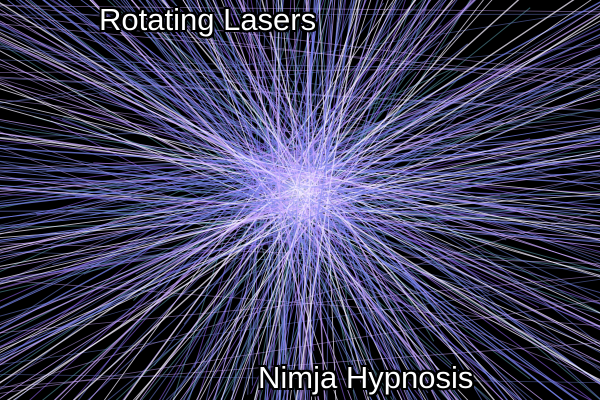 The height and width of the screenshot is (400, 600). Describe the element at coordinates (366, 377) in the screenshot. I see `channel-name: Nimja Hypnosis` at that location.